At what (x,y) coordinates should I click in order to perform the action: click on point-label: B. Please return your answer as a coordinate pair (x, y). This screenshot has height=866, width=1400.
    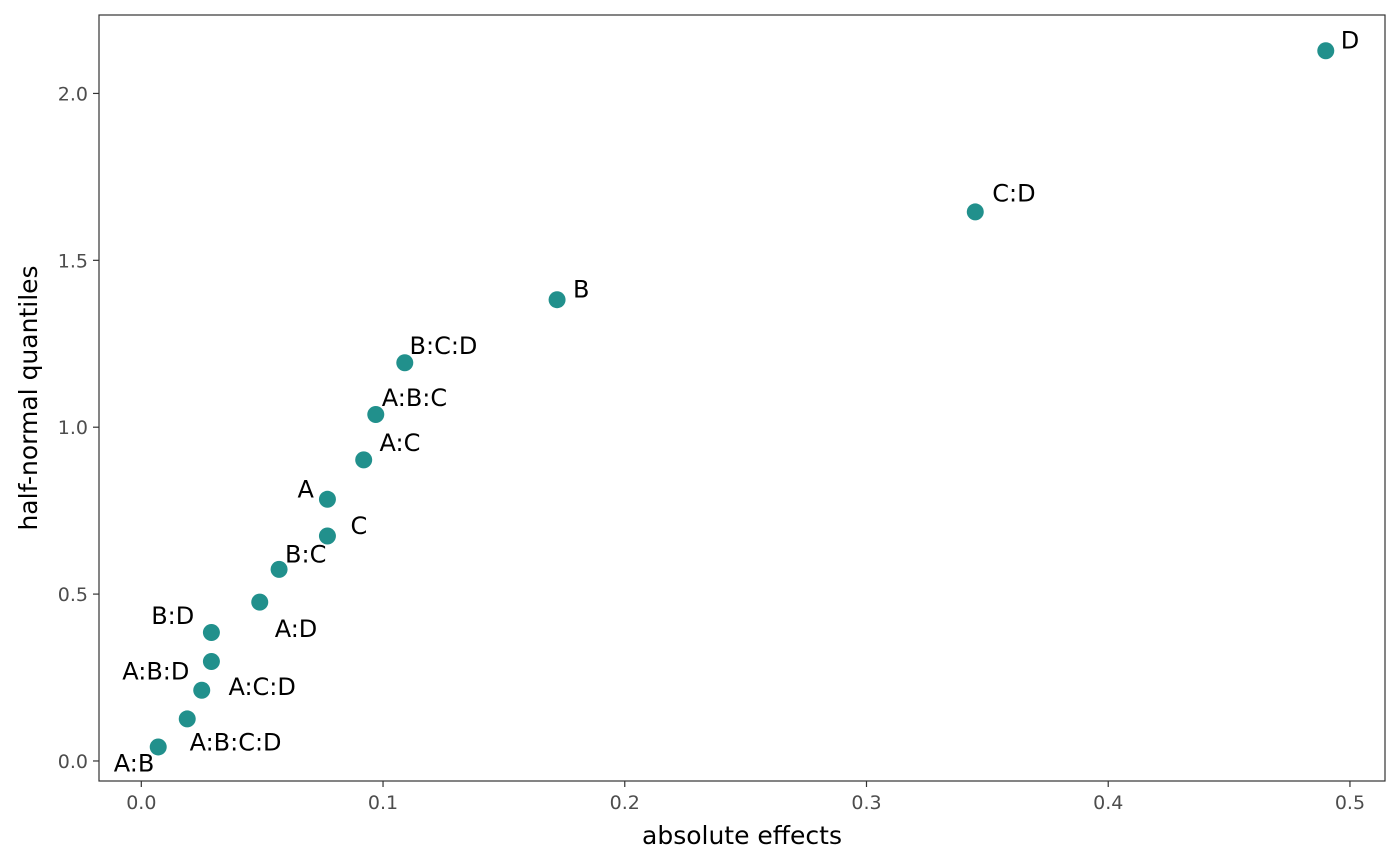
    Looking at the image, I should click on (581, 290).